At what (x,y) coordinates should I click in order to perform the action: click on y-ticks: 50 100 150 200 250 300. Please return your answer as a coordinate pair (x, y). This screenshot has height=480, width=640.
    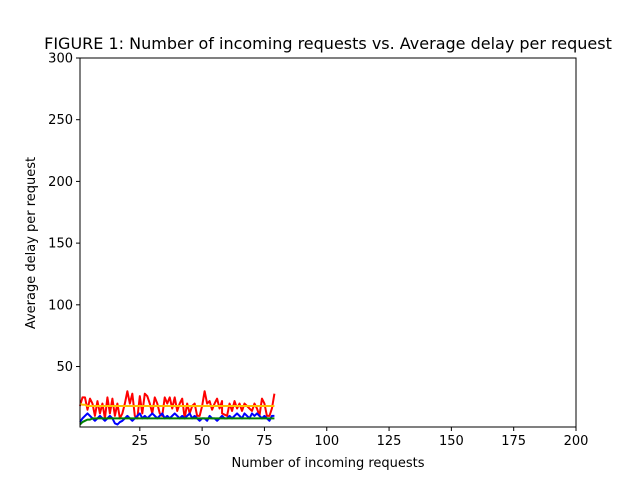
    Looking at the image, I should click on (64, 213).